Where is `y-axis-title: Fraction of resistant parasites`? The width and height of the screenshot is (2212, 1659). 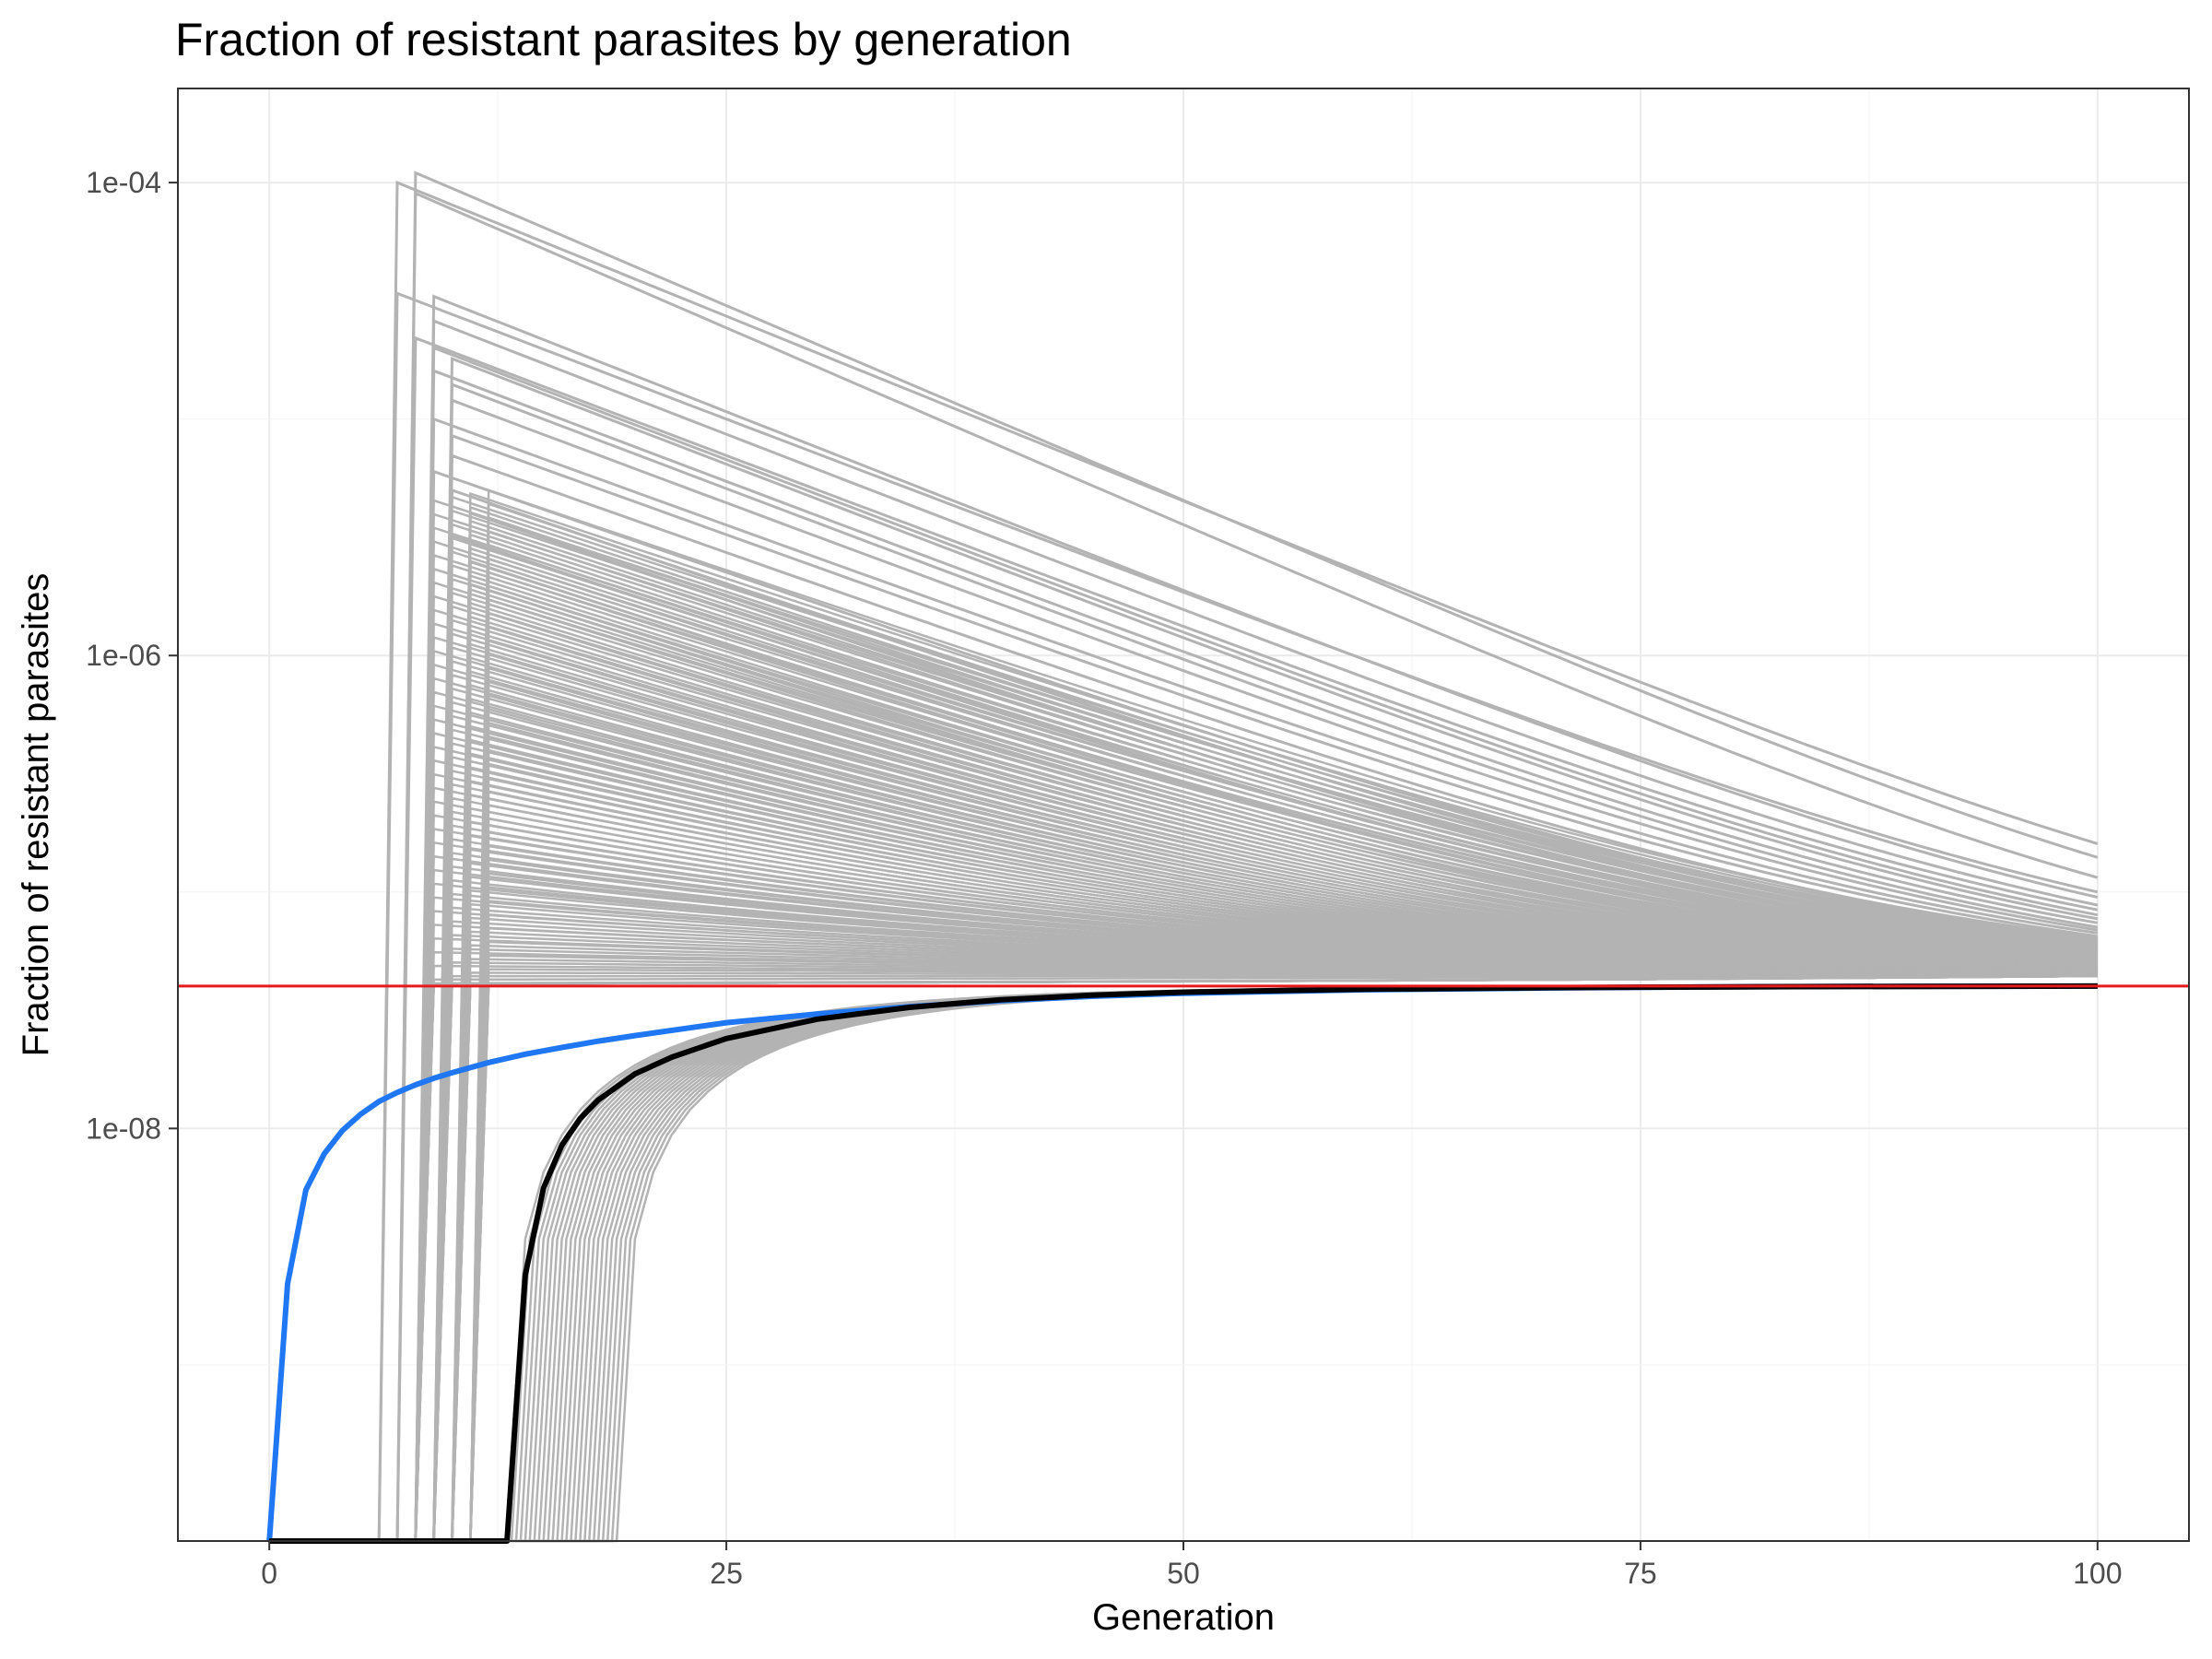
y-axis-title: Fraction of resistant parasites is located at coordinates (36, 815).